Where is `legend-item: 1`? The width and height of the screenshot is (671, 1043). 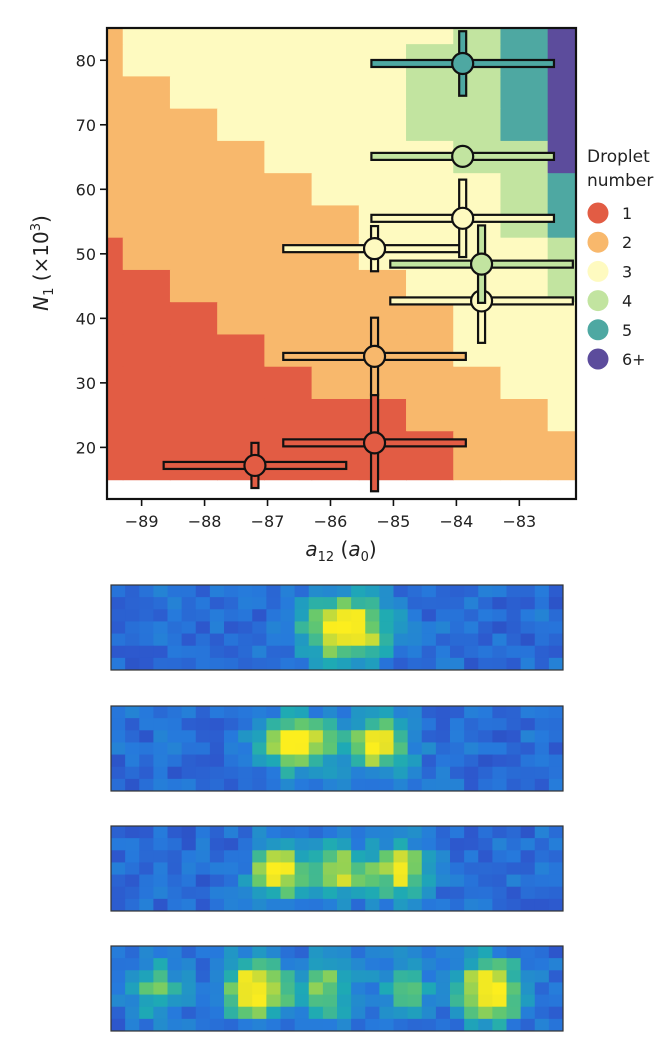
legend-item: 1 is located at coordinates (609, 213).